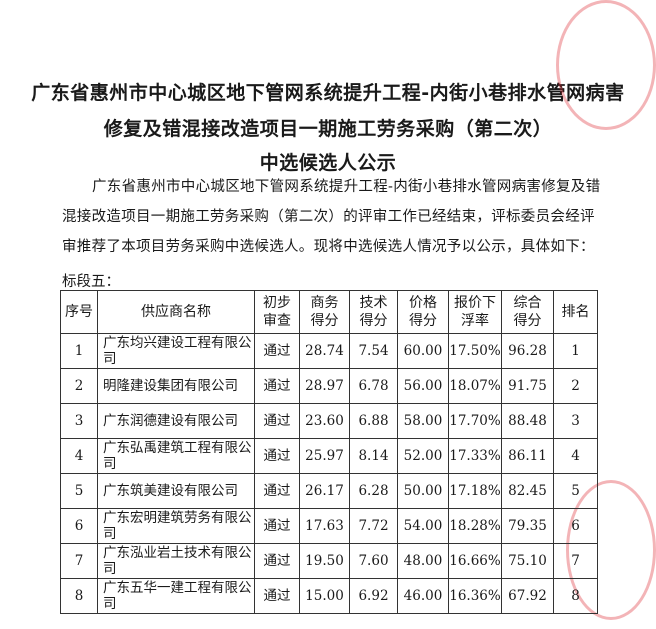 The image size is (656, 629). I want to click on table-cell: 17.18%, so click(475, 491).